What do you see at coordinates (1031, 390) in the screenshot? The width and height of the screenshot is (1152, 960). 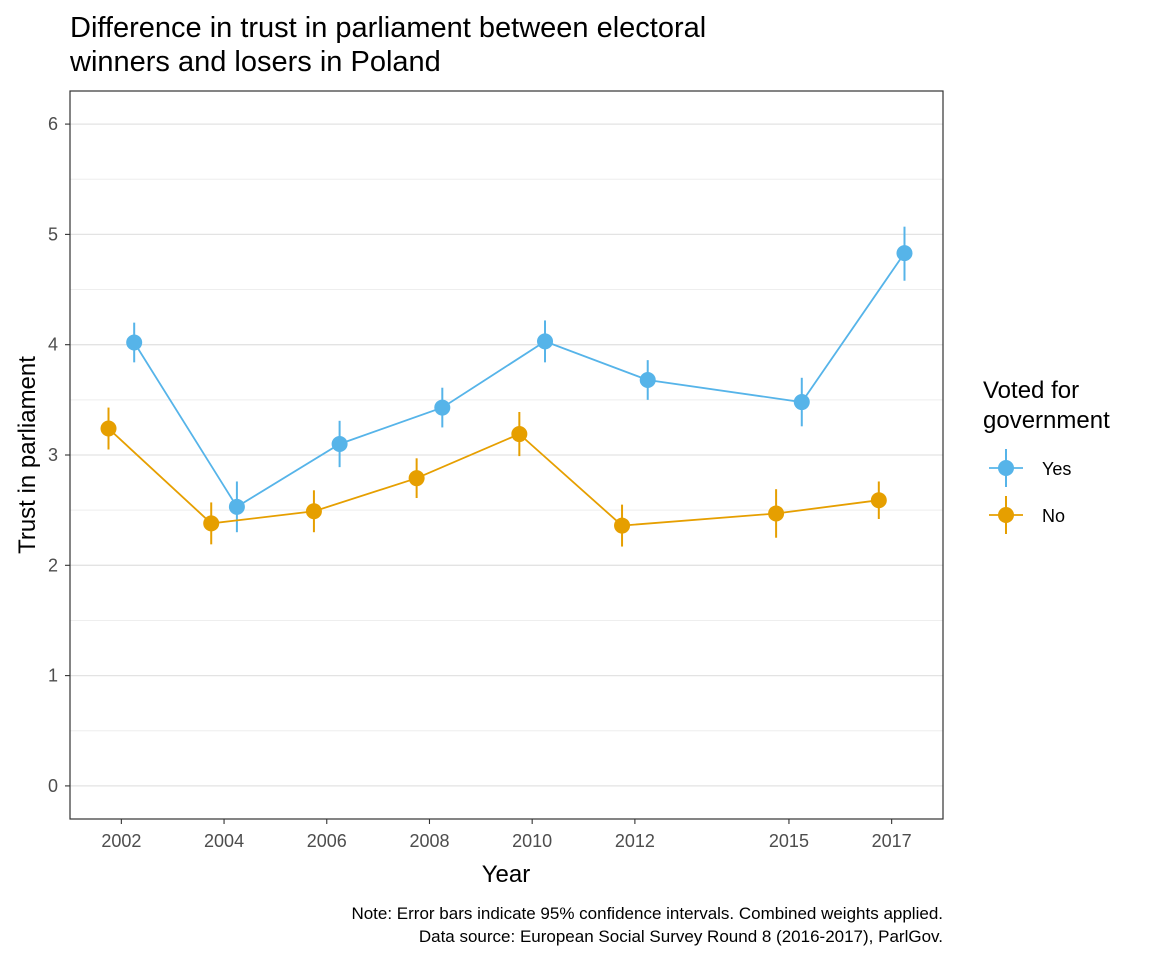 I see `legend-title-line-1: Voted for` at bounding box center [1031, 390].